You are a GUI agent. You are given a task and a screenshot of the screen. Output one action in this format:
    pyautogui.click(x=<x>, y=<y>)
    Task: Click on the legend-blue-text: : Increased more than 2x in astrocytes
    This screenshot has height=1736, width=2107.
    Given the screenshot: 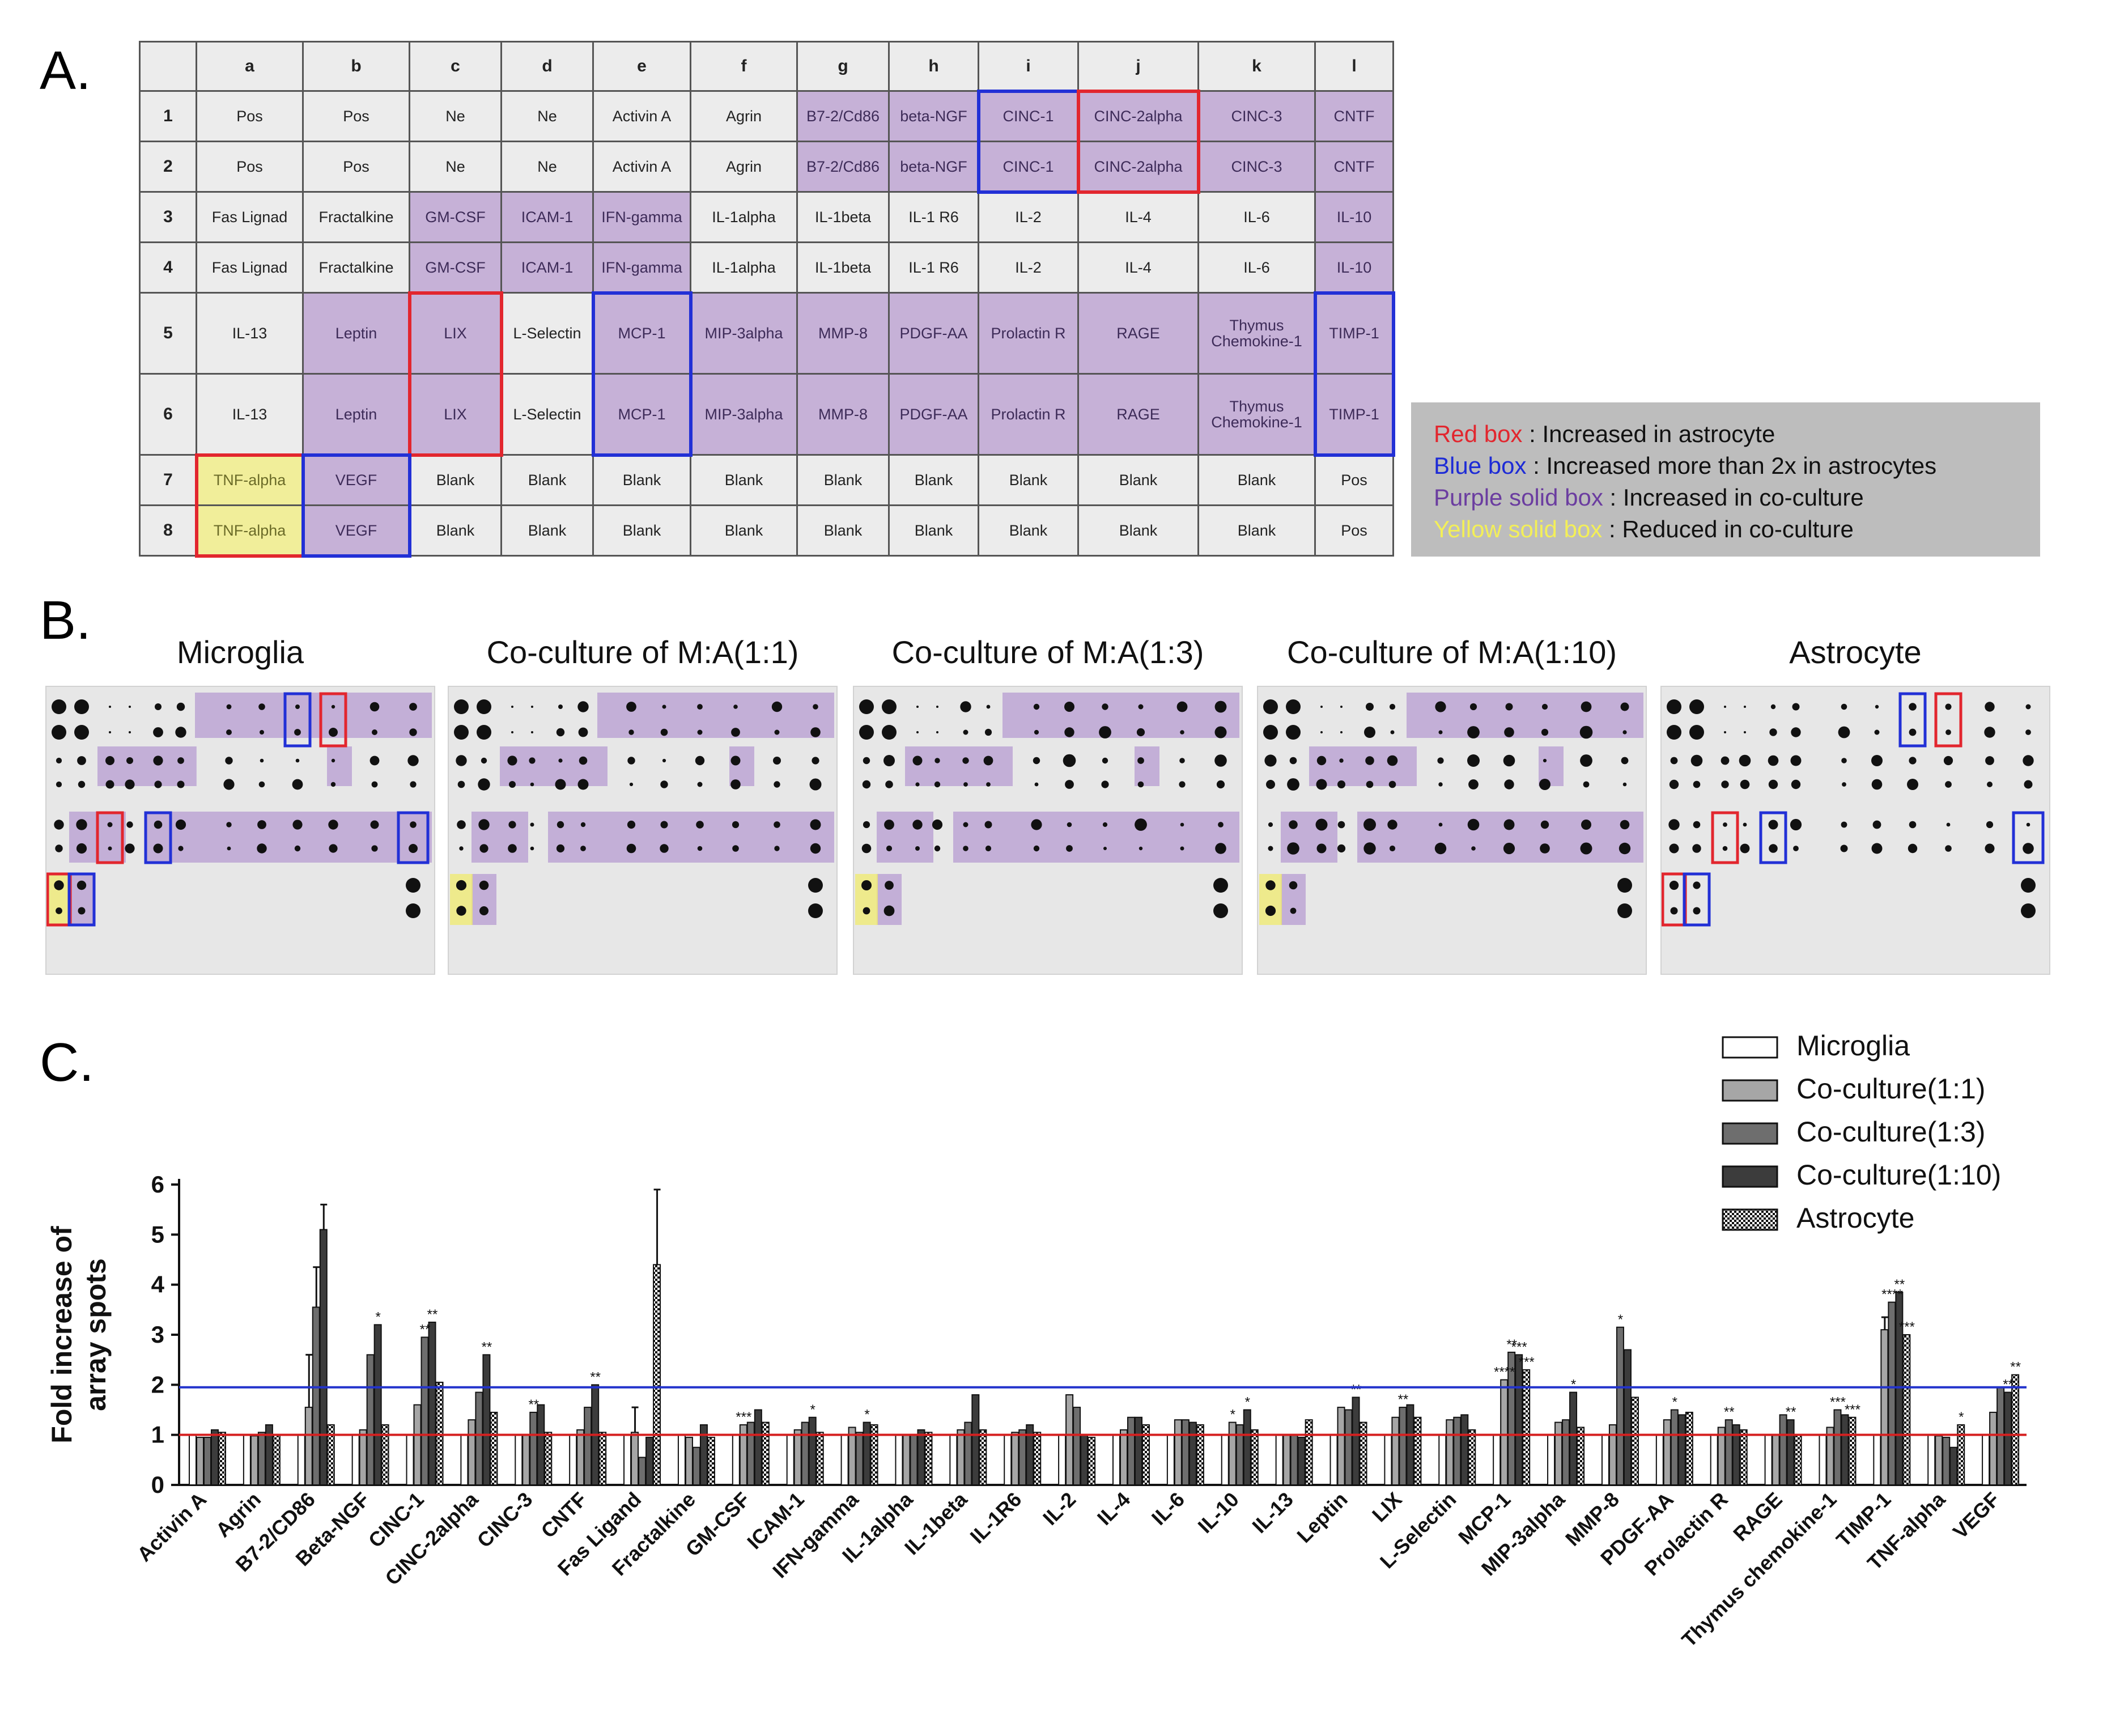 What is the action you would take?
    pyautogui.click(x=1731, y=465)
    